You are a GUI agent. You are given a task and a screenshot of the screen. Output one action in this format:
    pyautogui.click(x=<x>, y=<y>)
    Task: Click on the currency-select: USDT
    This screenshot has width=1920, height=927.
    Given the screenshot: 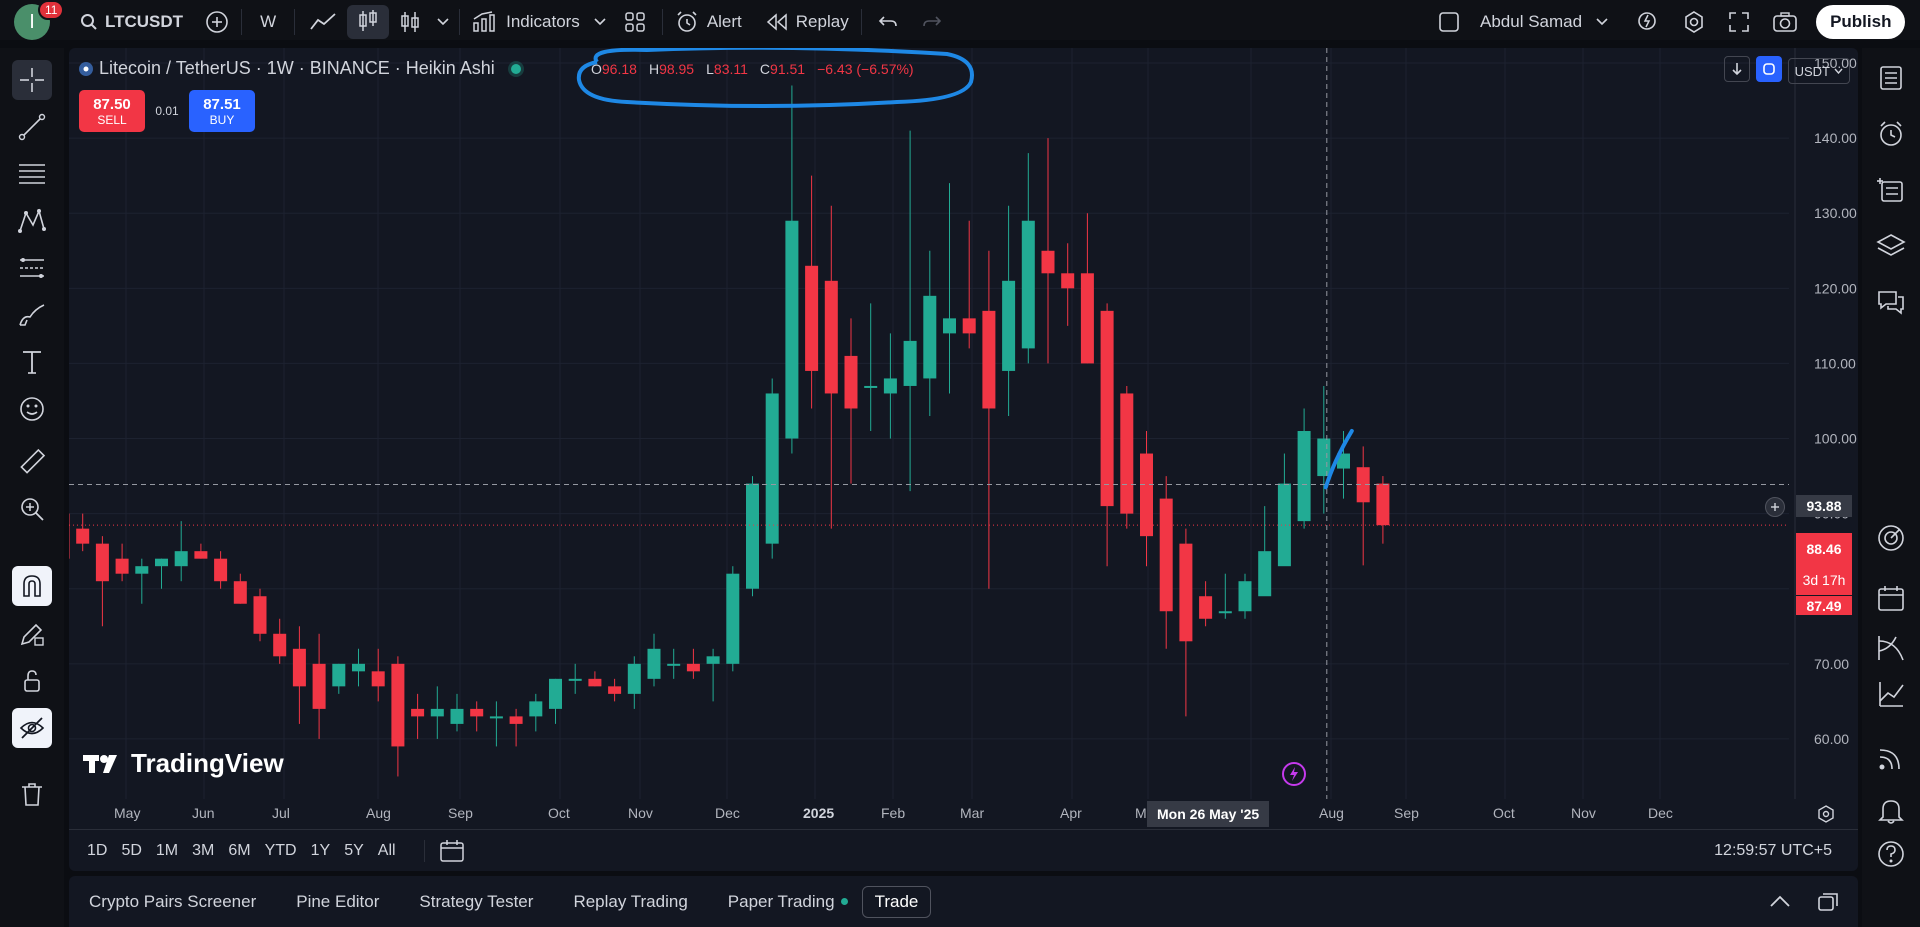 What is the action you would take?
    pyautogui.click(x=1818, y=71)
    